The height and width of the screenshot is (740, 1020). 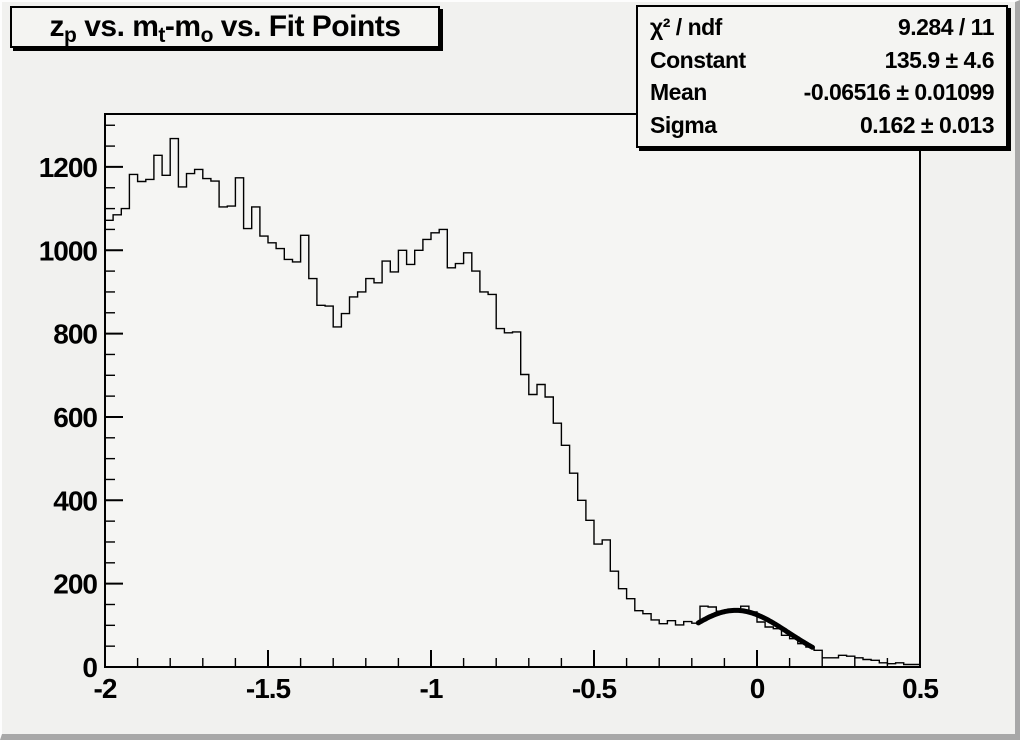 What do you see at coordinates (822, 125) in the screenshot?
I see `stats-row-sigma: Sigma 0.162 ± 0.013` at bounding box center [822, 125].